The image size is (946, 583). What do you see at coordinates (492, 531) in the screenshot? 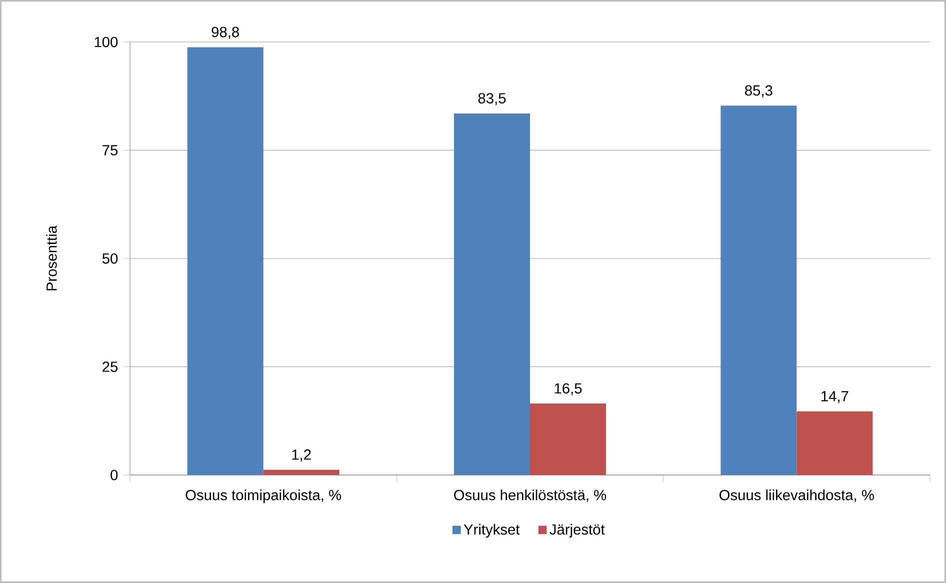
I see `legend-label: Yritykset` at bounding box center [492, 531].